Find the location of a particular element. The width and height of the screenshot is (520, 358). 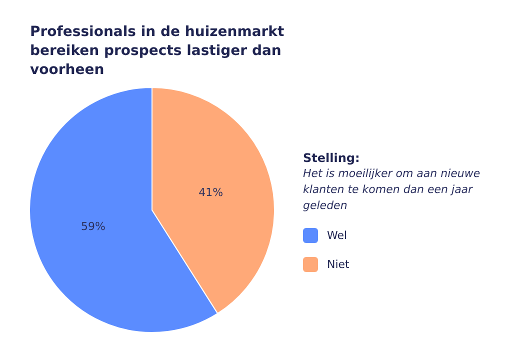

chart-title: Professionals in de huizenmarkt bereiken prospects lastiger dan voorheen is located at coordinates (158, 51).